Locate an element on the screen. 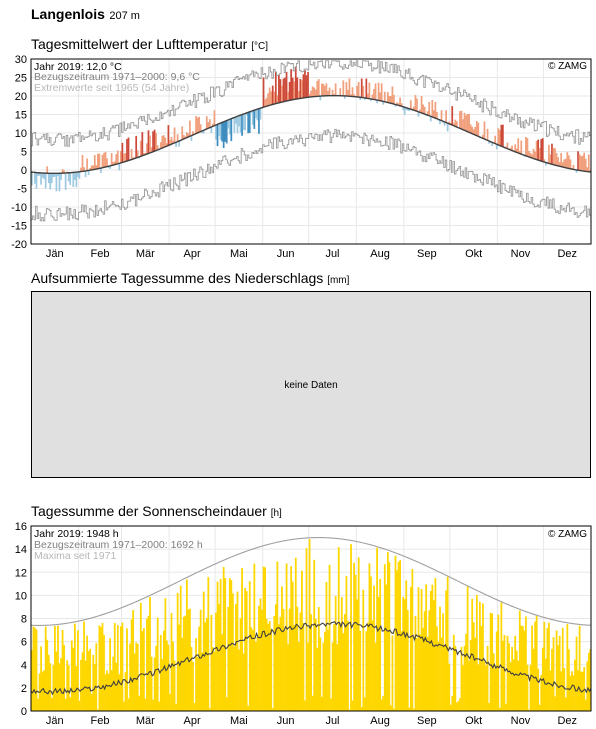 This screenshot has width=596, height=729. temperature-y-tick: -5 is located at coordinates (22, 190).